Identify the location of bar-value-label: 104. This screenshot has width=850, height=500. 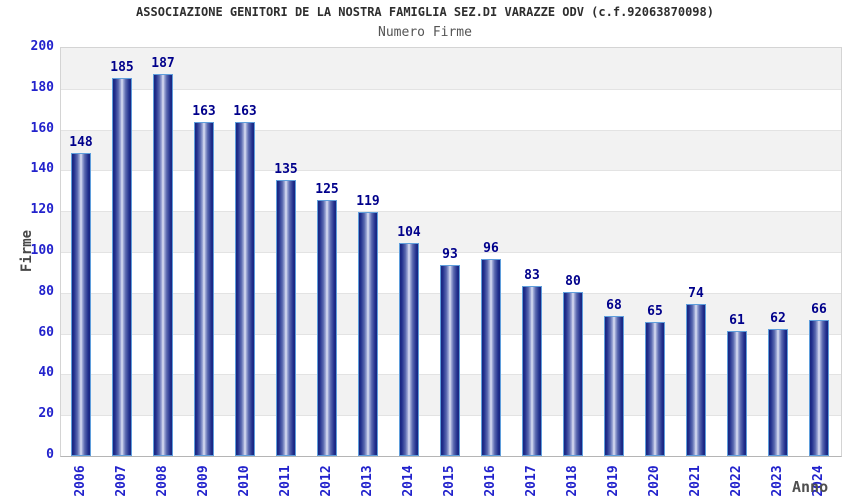
(409, 232).